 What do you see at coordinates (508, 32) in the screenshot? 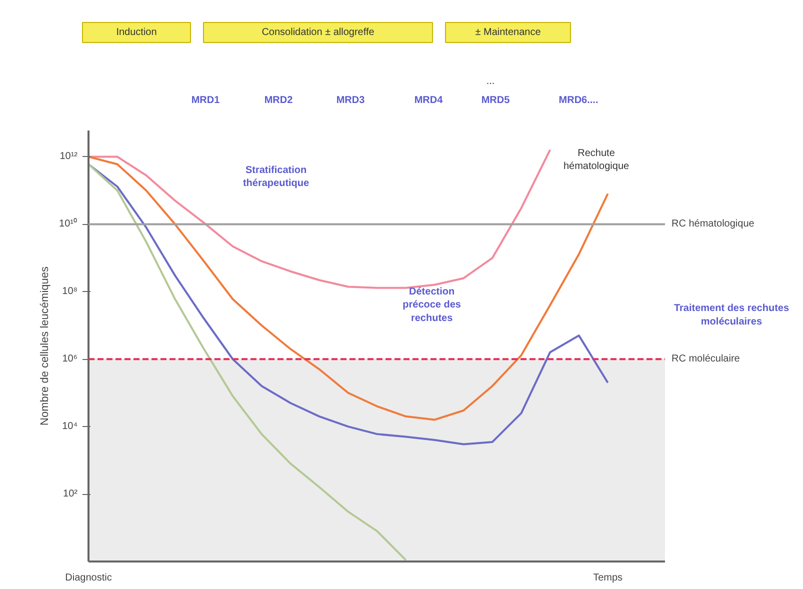
I see `text: ± Maintenance` at bounding box center [508, 32].